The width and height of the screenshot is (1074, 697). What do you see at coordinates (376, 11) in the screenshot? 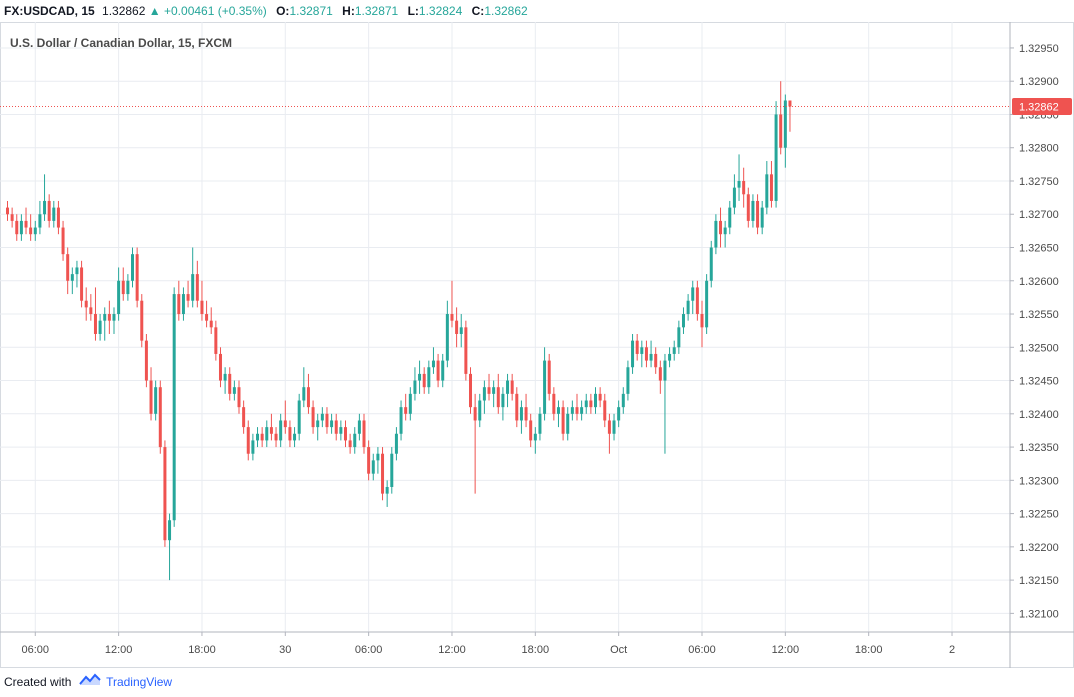
I see `high-value: 1.32871` at bounding box center [376, 11].